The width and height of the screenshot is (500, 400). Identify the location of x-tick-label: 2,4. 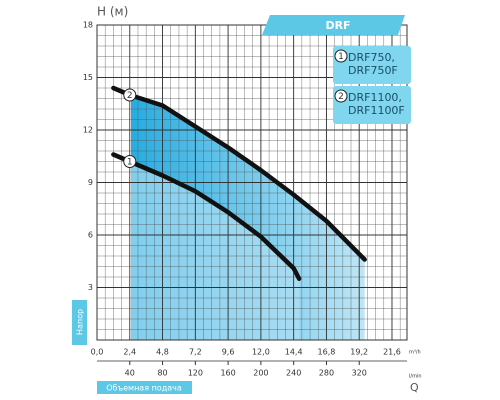
(129, 352).